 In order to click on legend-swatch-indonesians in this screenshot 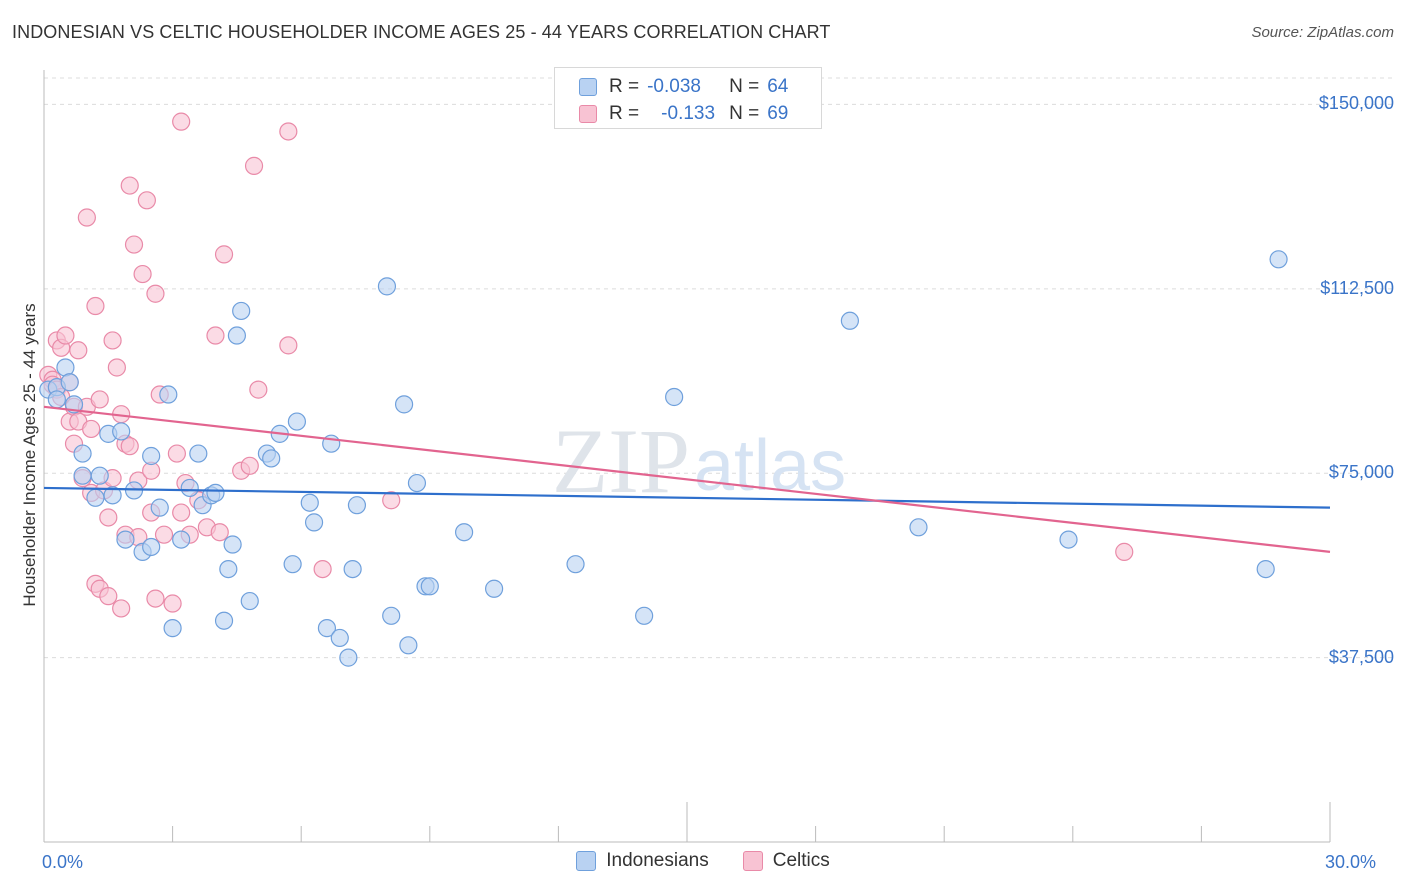, I will do `click(588, 87)`.